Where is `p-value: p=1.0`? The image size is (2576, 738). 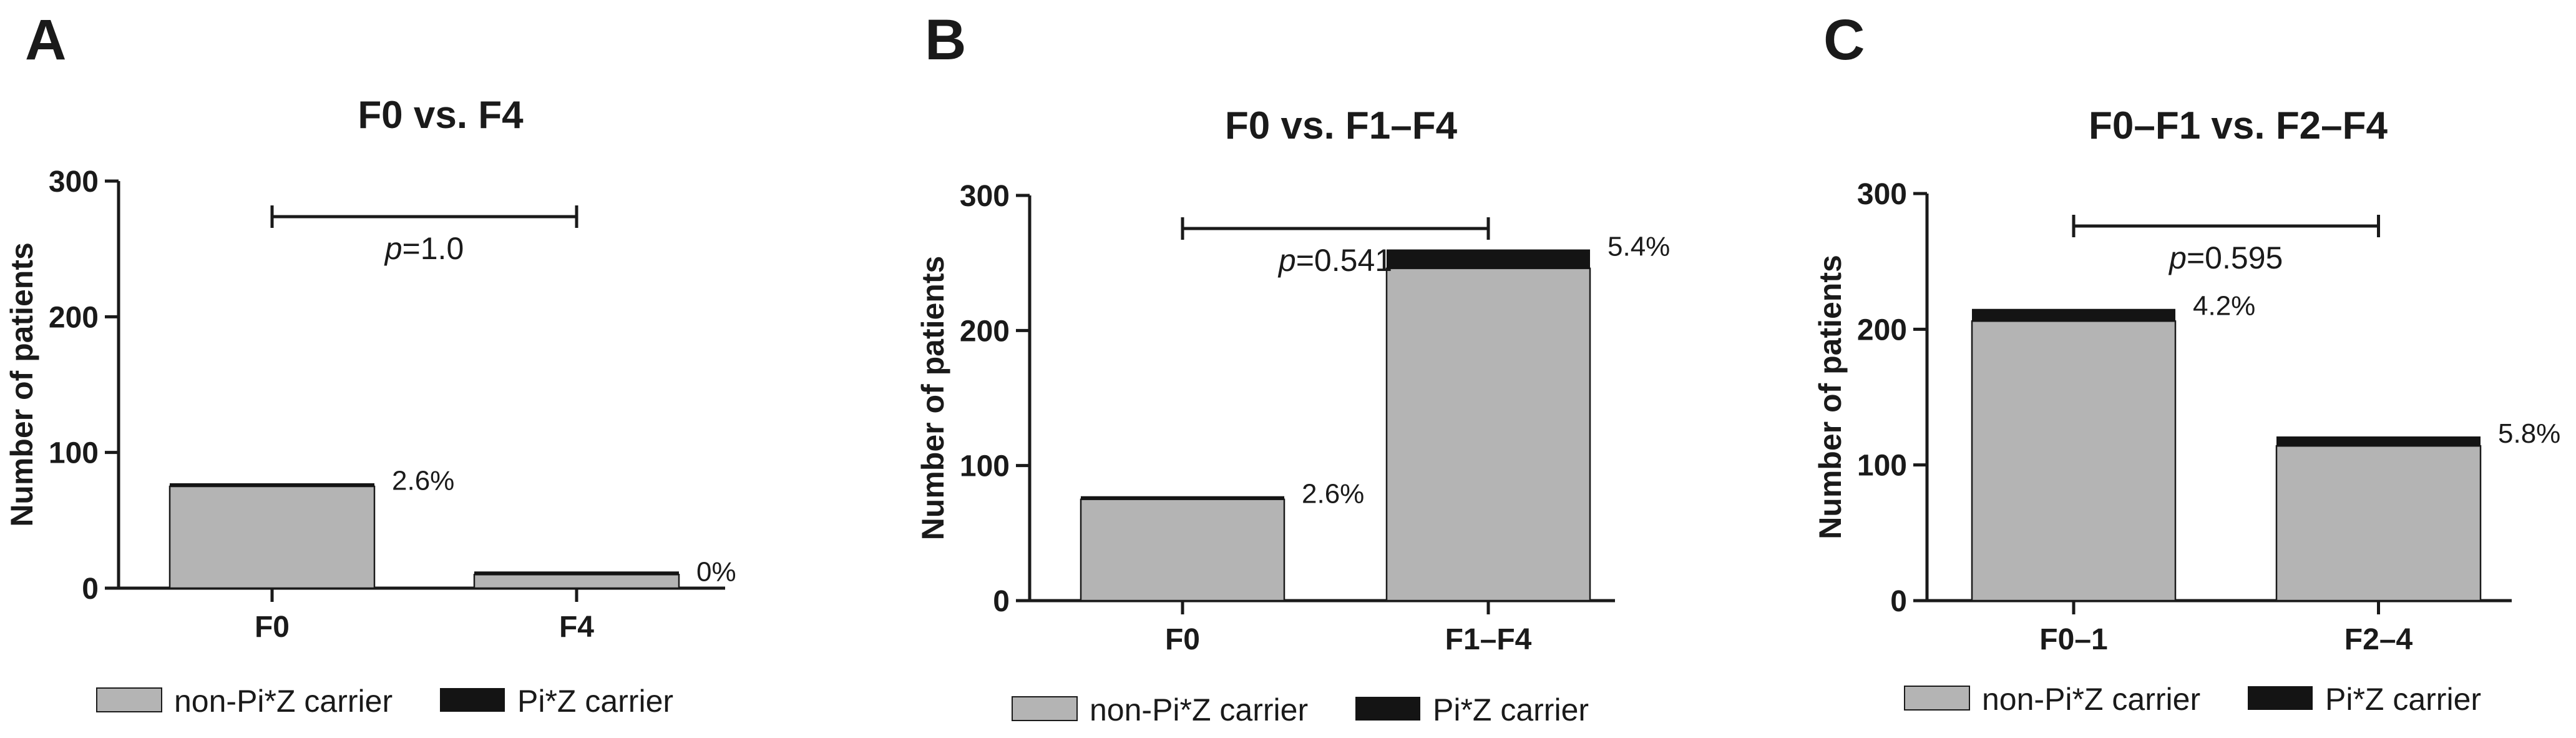
p-value: p=1.0 is located at coordinates (424, 248).